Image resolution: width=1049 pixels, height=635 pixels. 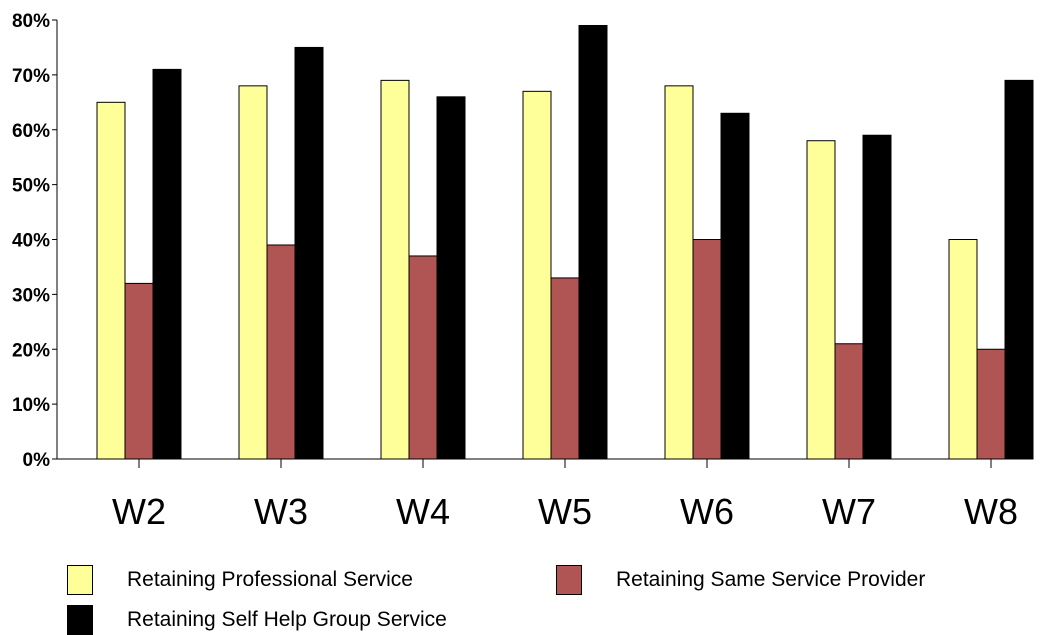 I want to click on x-tick-label: W6, so click(x=707, y=511).